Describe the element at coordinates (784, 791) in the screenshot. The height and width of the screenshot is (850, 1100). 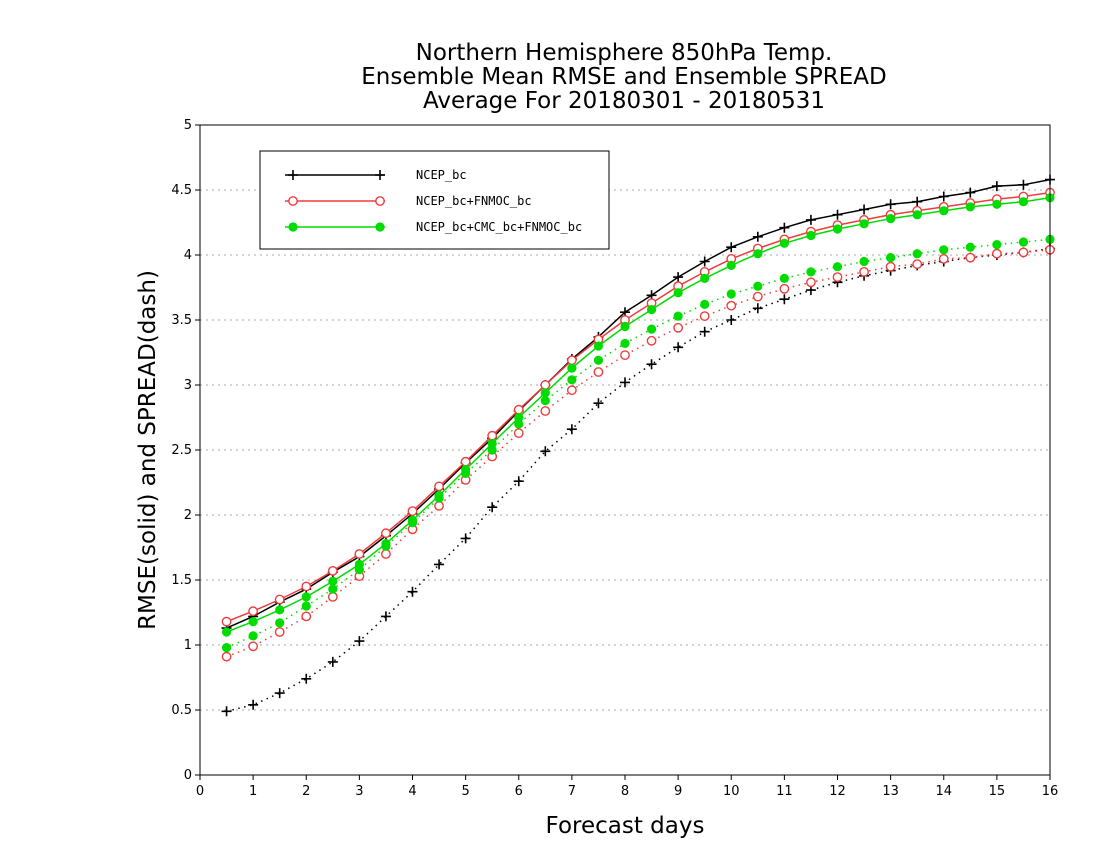
I see `x-tick-label: 11` at that location.